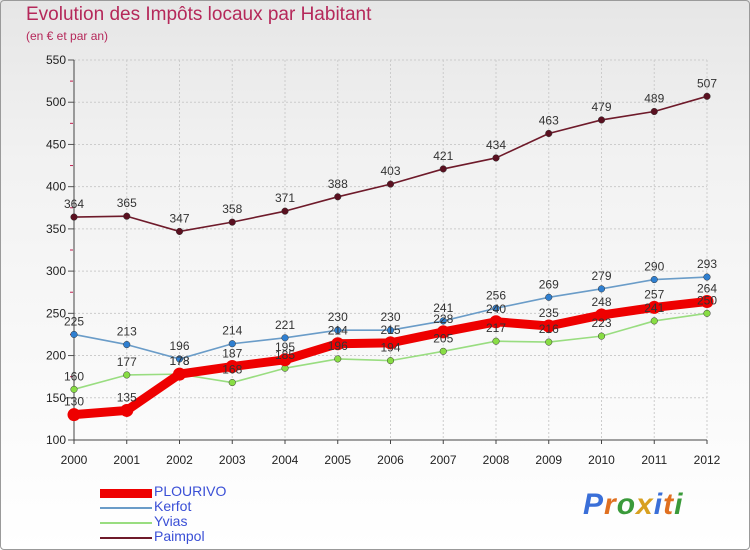  Describe the element at coordinates (171, 521) in the screenshot. I see `legend-label-yvias: Yvias` at that location.